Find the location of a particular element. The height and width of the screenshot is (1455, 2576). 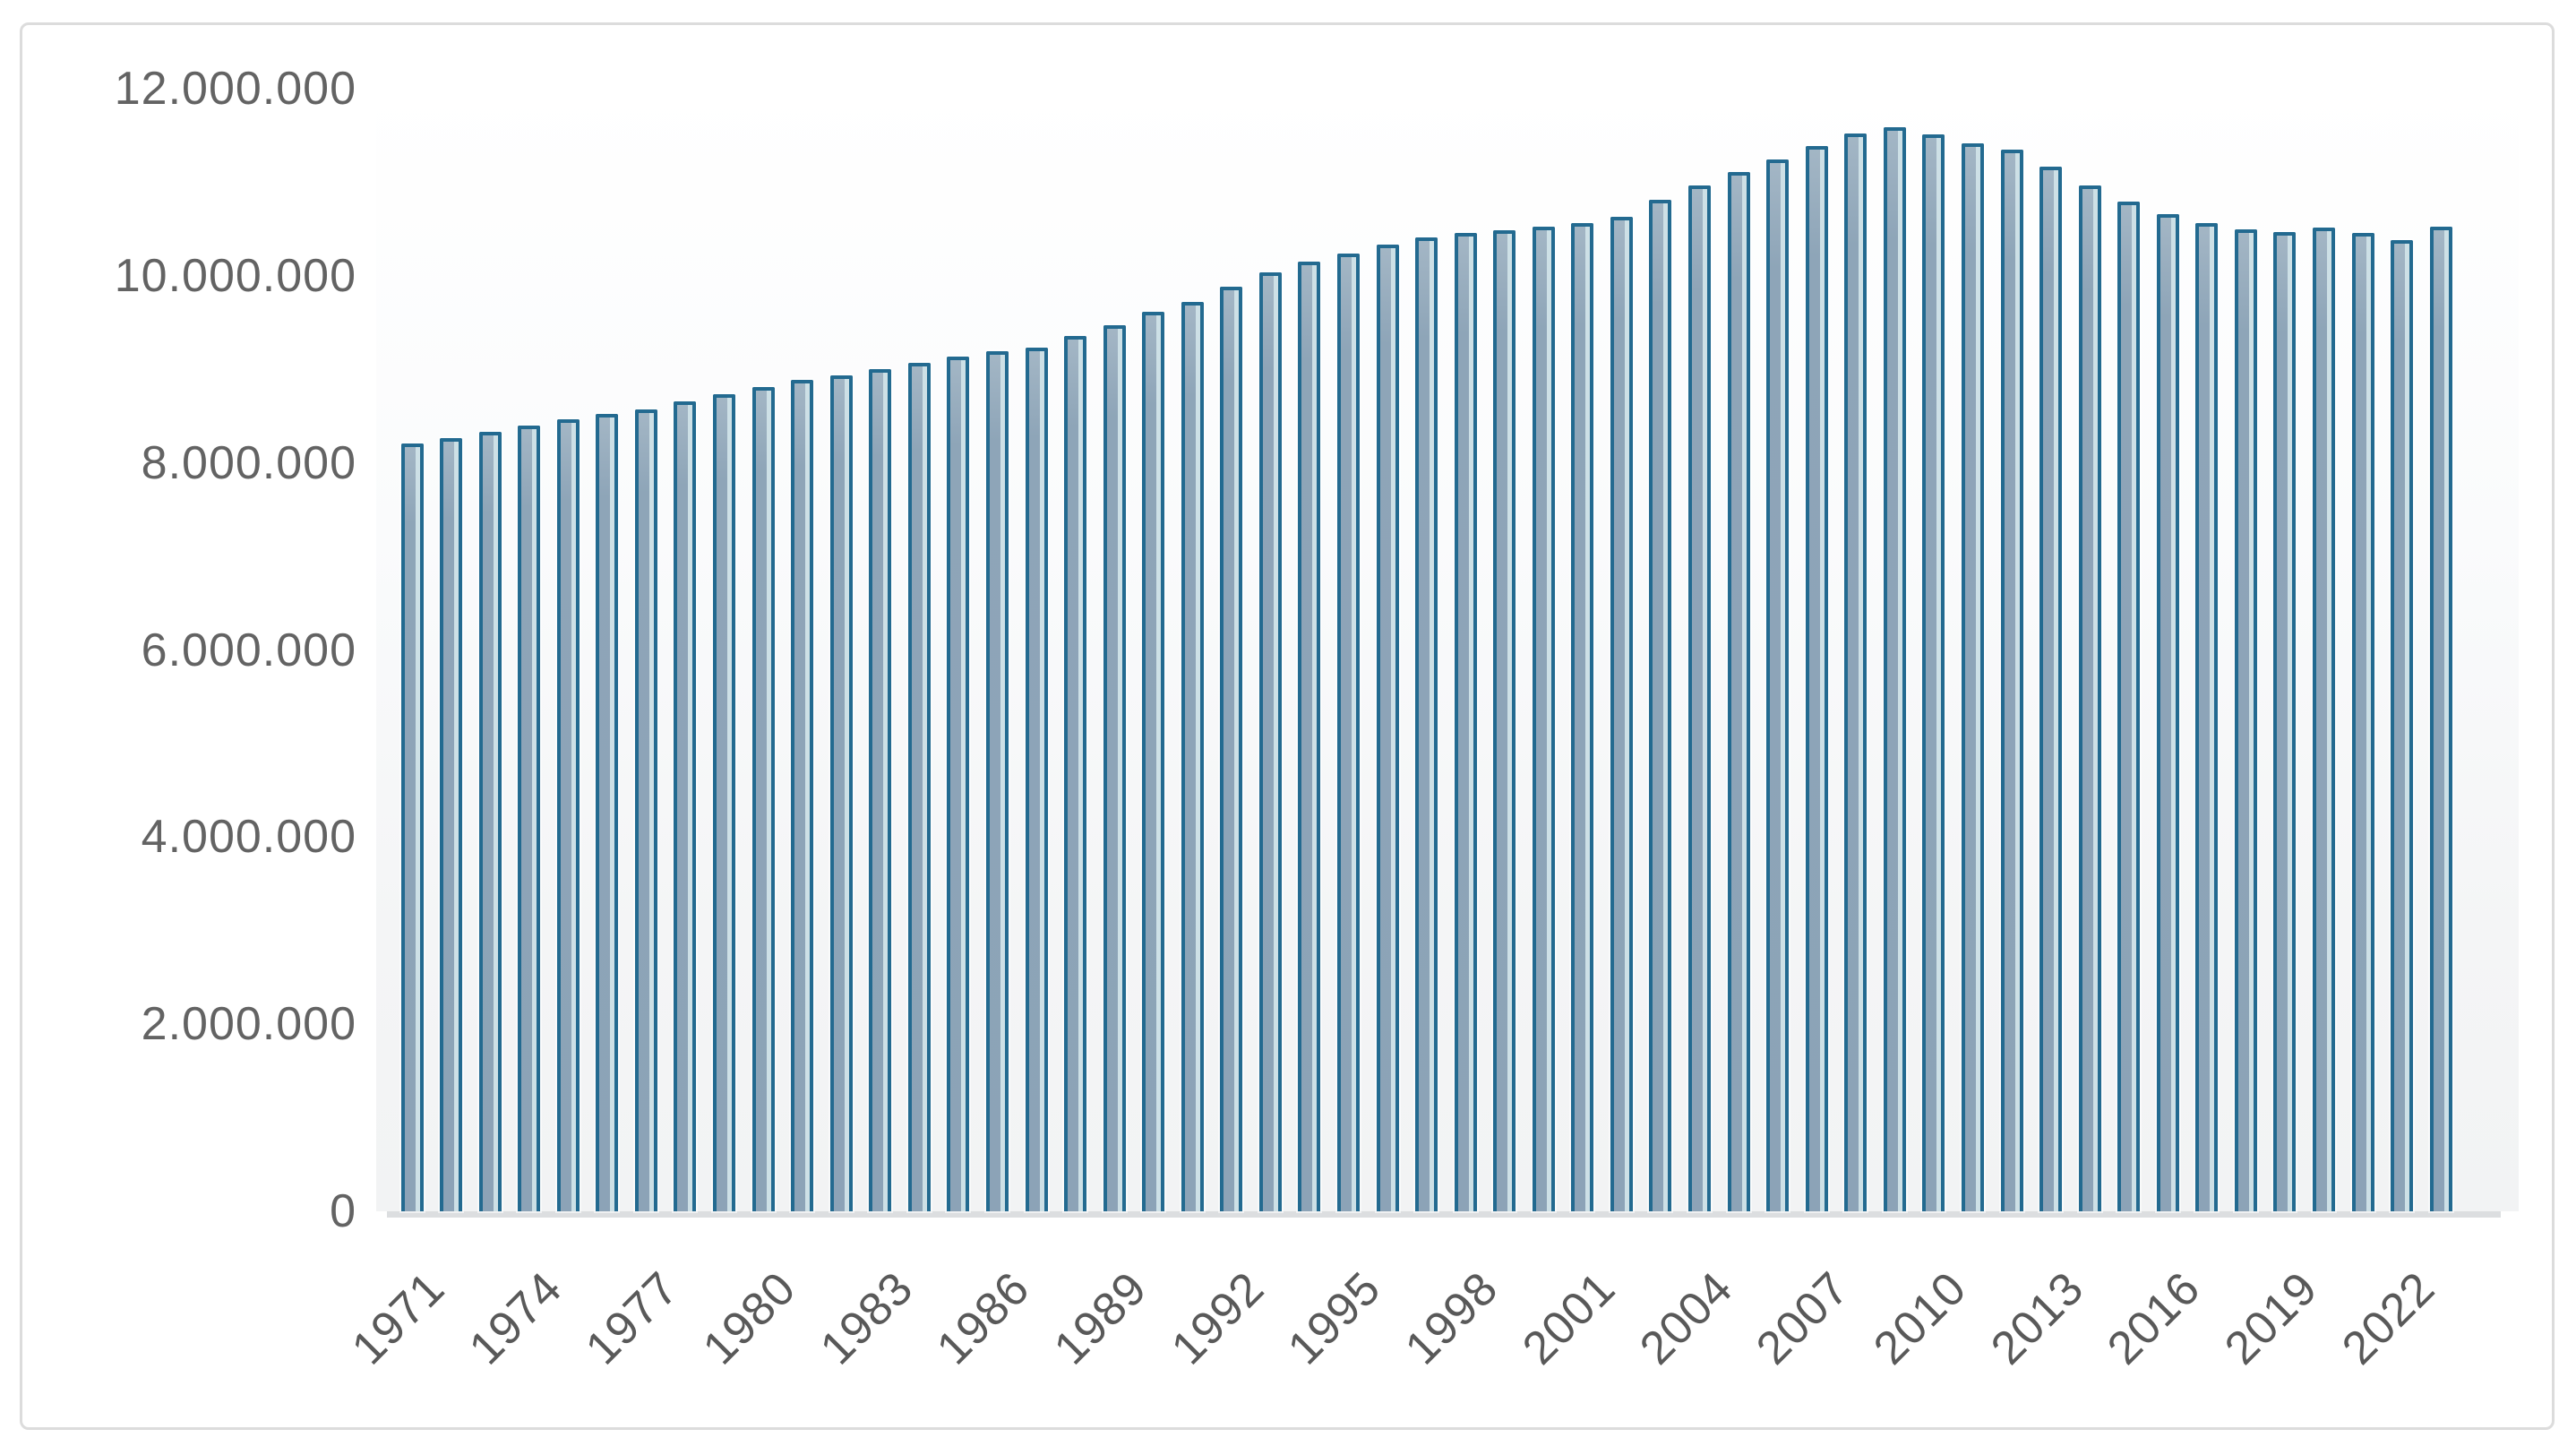

bar-1993 is located at coordinates (1270, 741).